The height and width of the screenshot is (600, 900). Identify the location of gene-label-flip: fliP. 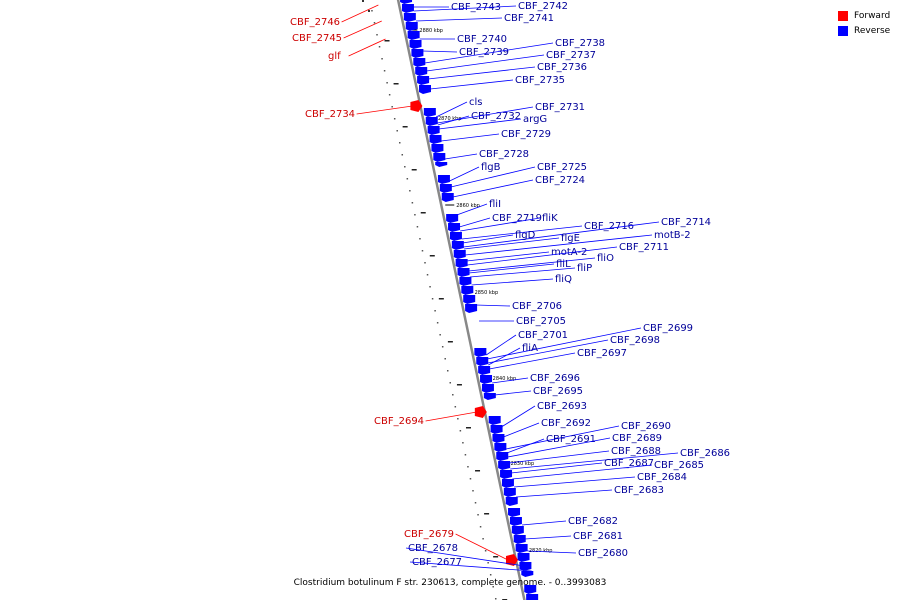
(584, 268).